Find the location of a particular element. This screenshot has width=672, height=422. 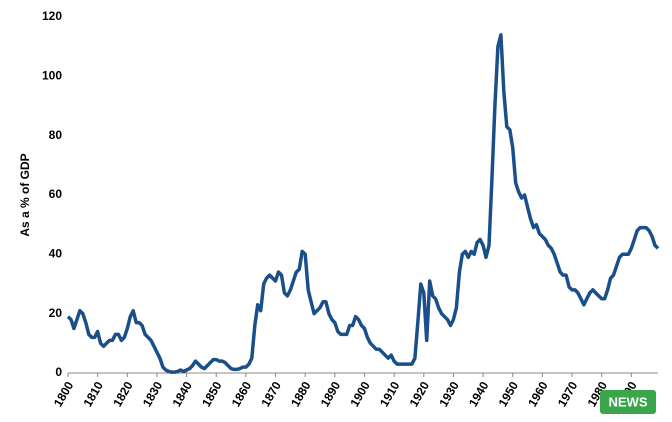

x-tick-label: 1830 is located at coordinates (153, 394).